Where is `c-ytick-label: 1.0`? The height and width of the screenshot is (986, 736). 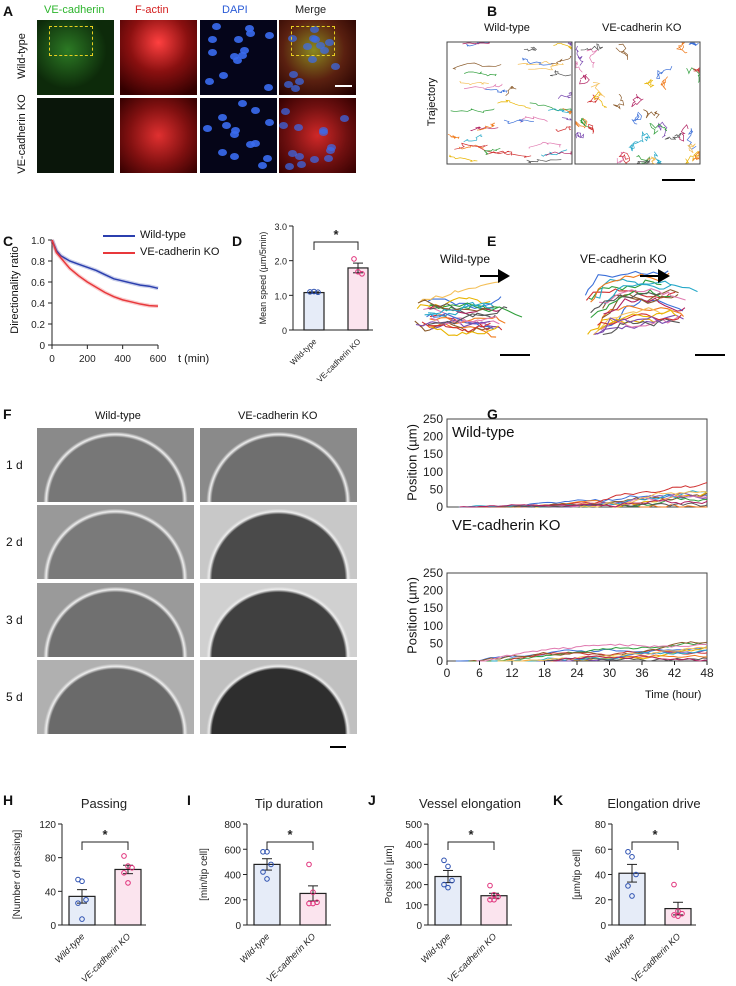 c-ytick-label: 1.0 is located at coordinates (38, 241).